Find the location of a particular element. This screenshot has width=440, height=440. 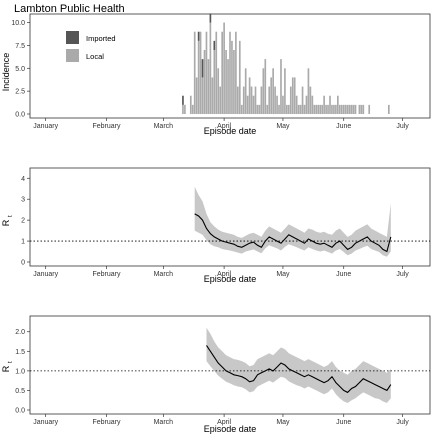

y-tick-label: 10.0 is located at coordinates (18, 23).